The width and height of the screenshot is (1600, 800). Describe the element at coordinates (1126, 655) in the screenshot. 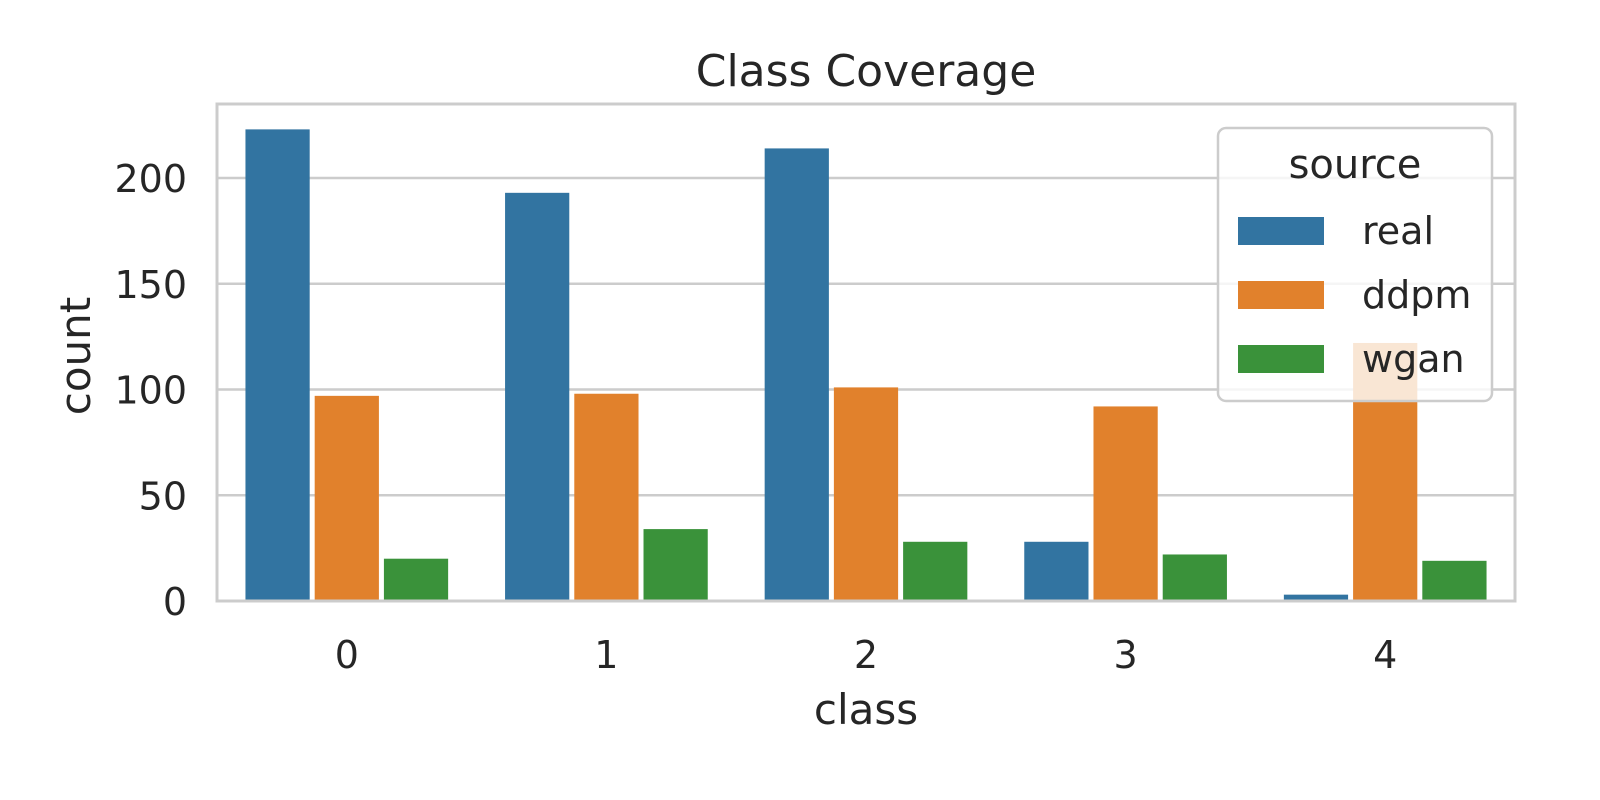

I see `x-tick-label-3: 3` at that location.